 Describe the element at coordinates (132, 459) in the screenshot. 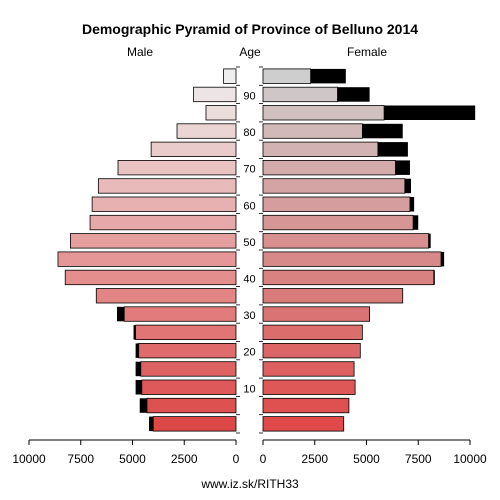

I see `male-axis-tick-label: 5000` at that location.